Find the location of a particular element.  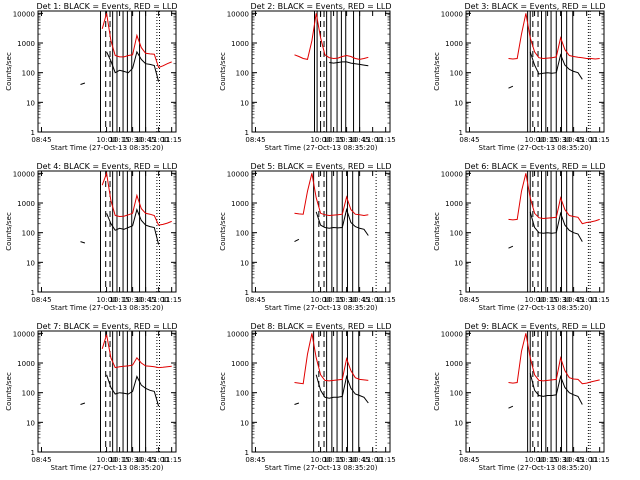

panel-title: Det 4: BLACK = Events, RED = LLD is located at coordinates (107, 166).